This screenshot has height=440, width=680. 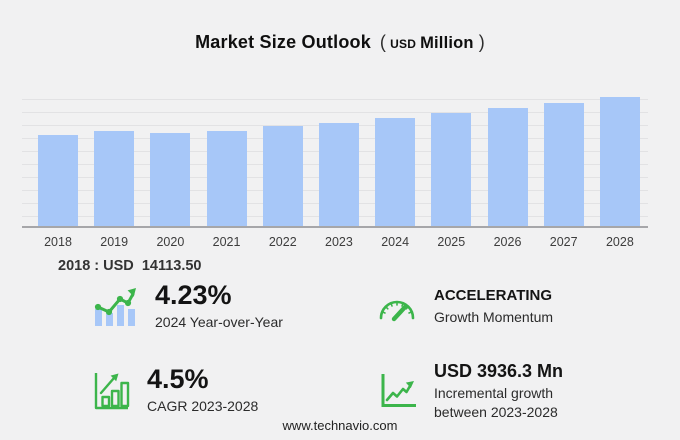 I want to click on x-tick-label-2027: 2027, so click(x=563, y=242).